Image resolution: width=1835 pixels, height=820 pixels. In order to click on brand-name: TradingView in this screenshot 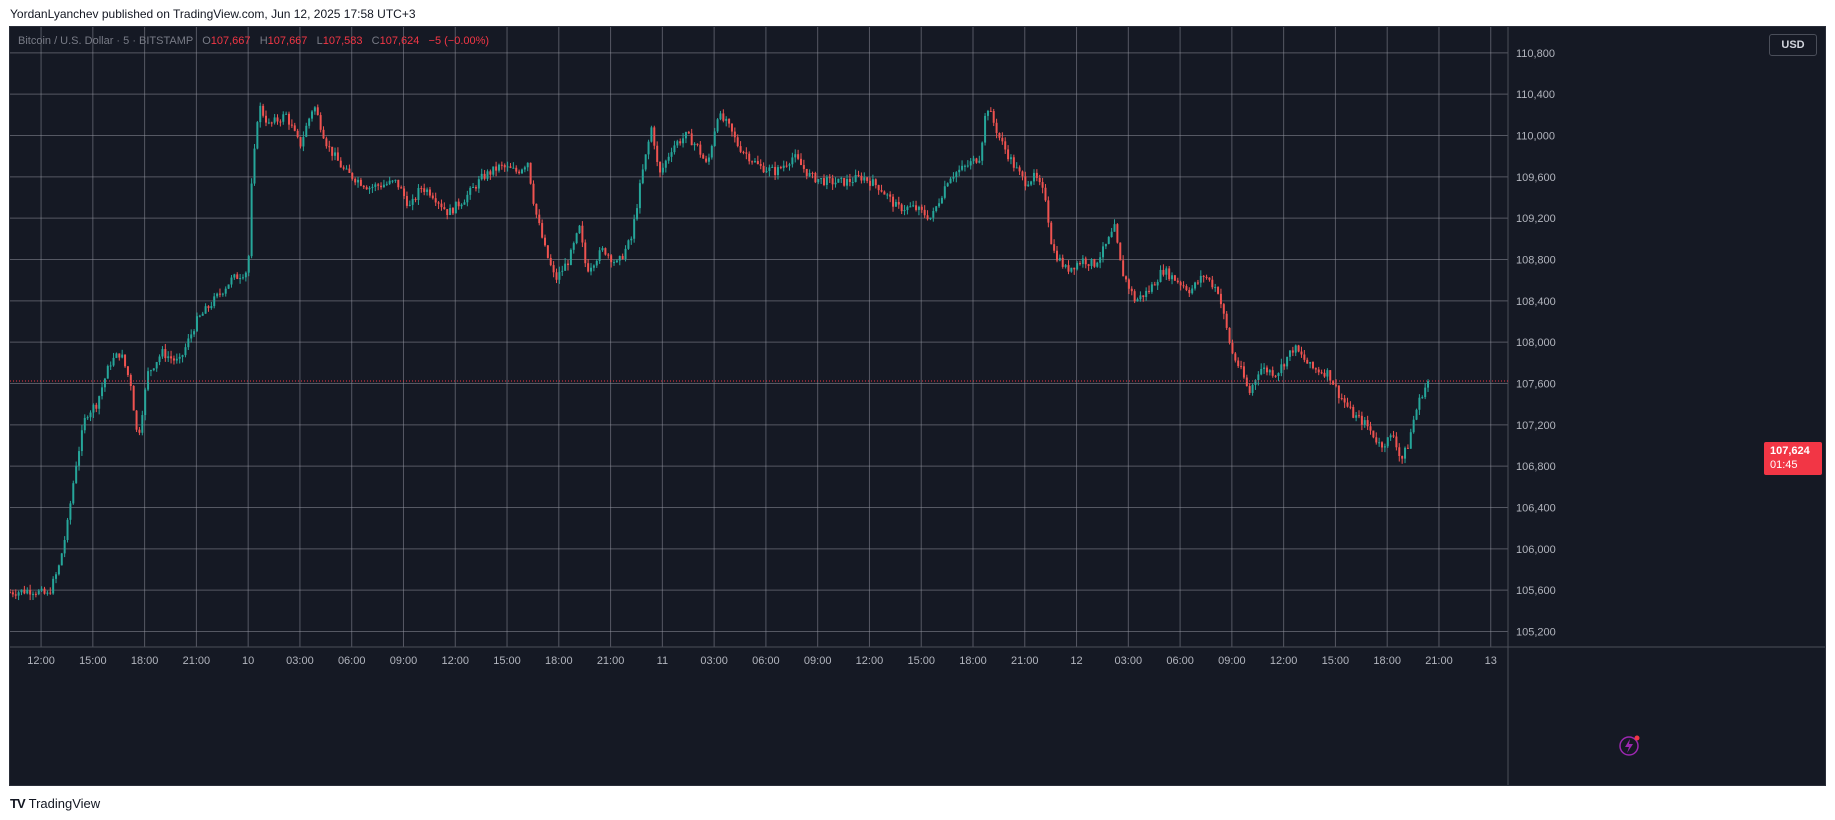, I will do `click(64, 803)`.